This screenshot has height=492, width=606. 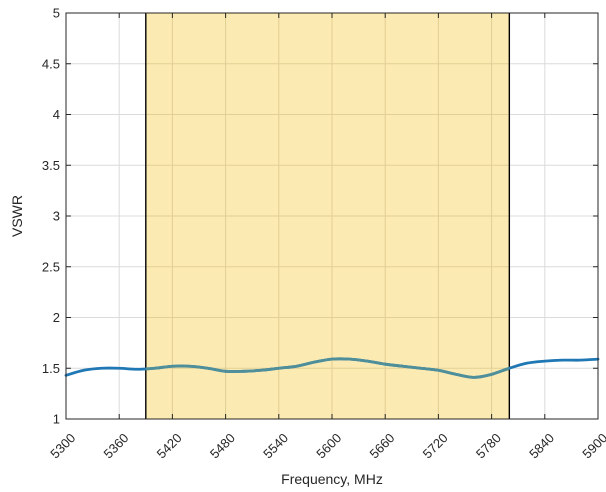 I want to click on y-tick-label: 2, so click(x=56, y=317).